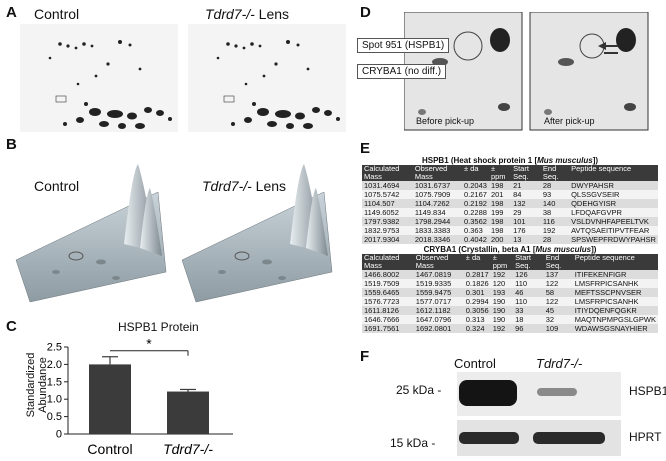 Image resolution: width=666 pixels, height=461 pixels. Describe the element at coordinates (438, 292) in the screenshot. I see `table-cell: 1559.9475` at that location.